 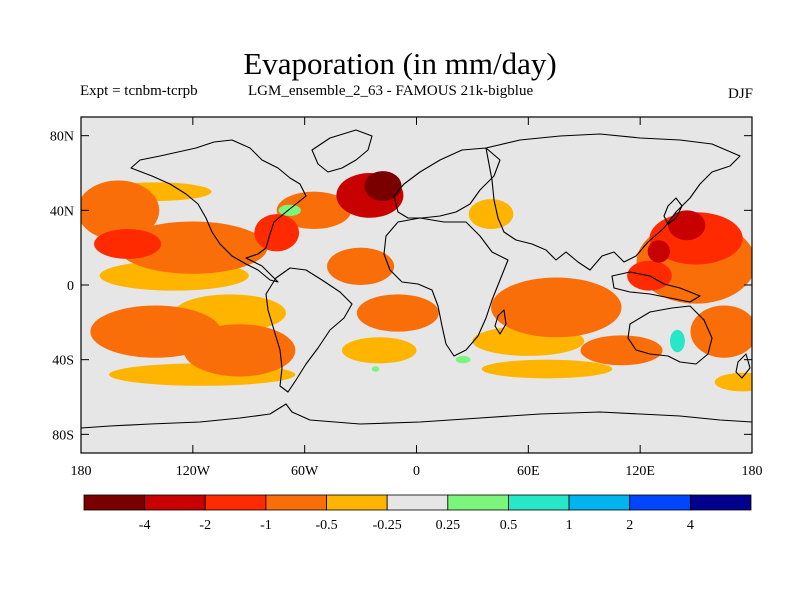 What do you see at coordinates (266, 525) in the screenshot?
I see `colorbar-label: -1` at bounding box center [266, 525].